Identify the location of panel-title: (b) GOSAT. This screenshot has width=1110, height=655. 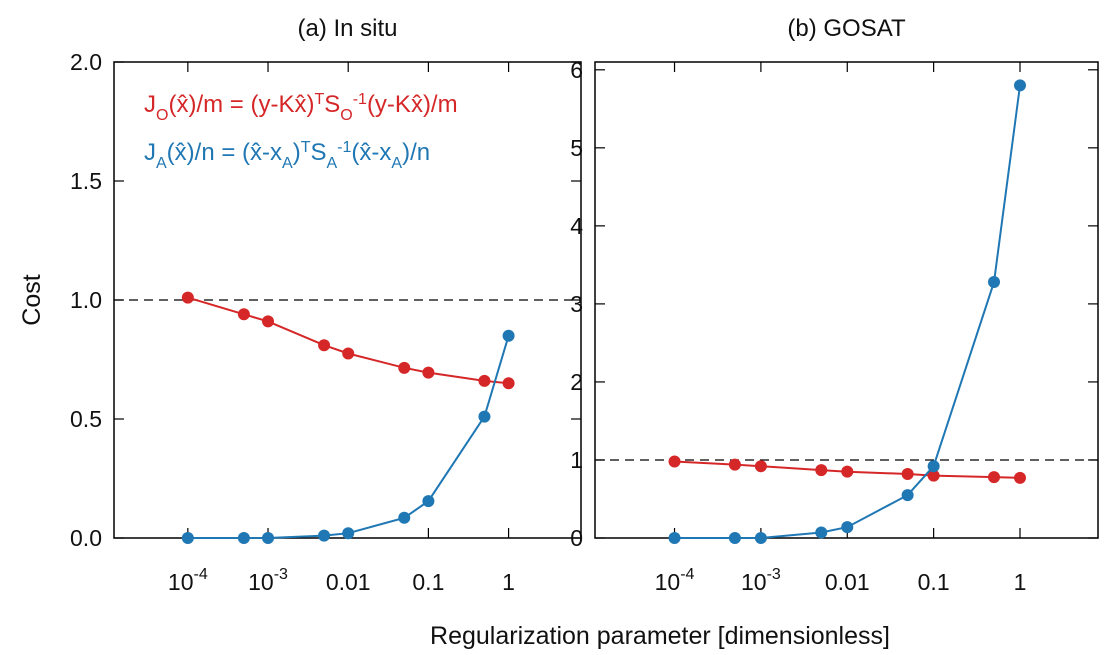
(846, 28).